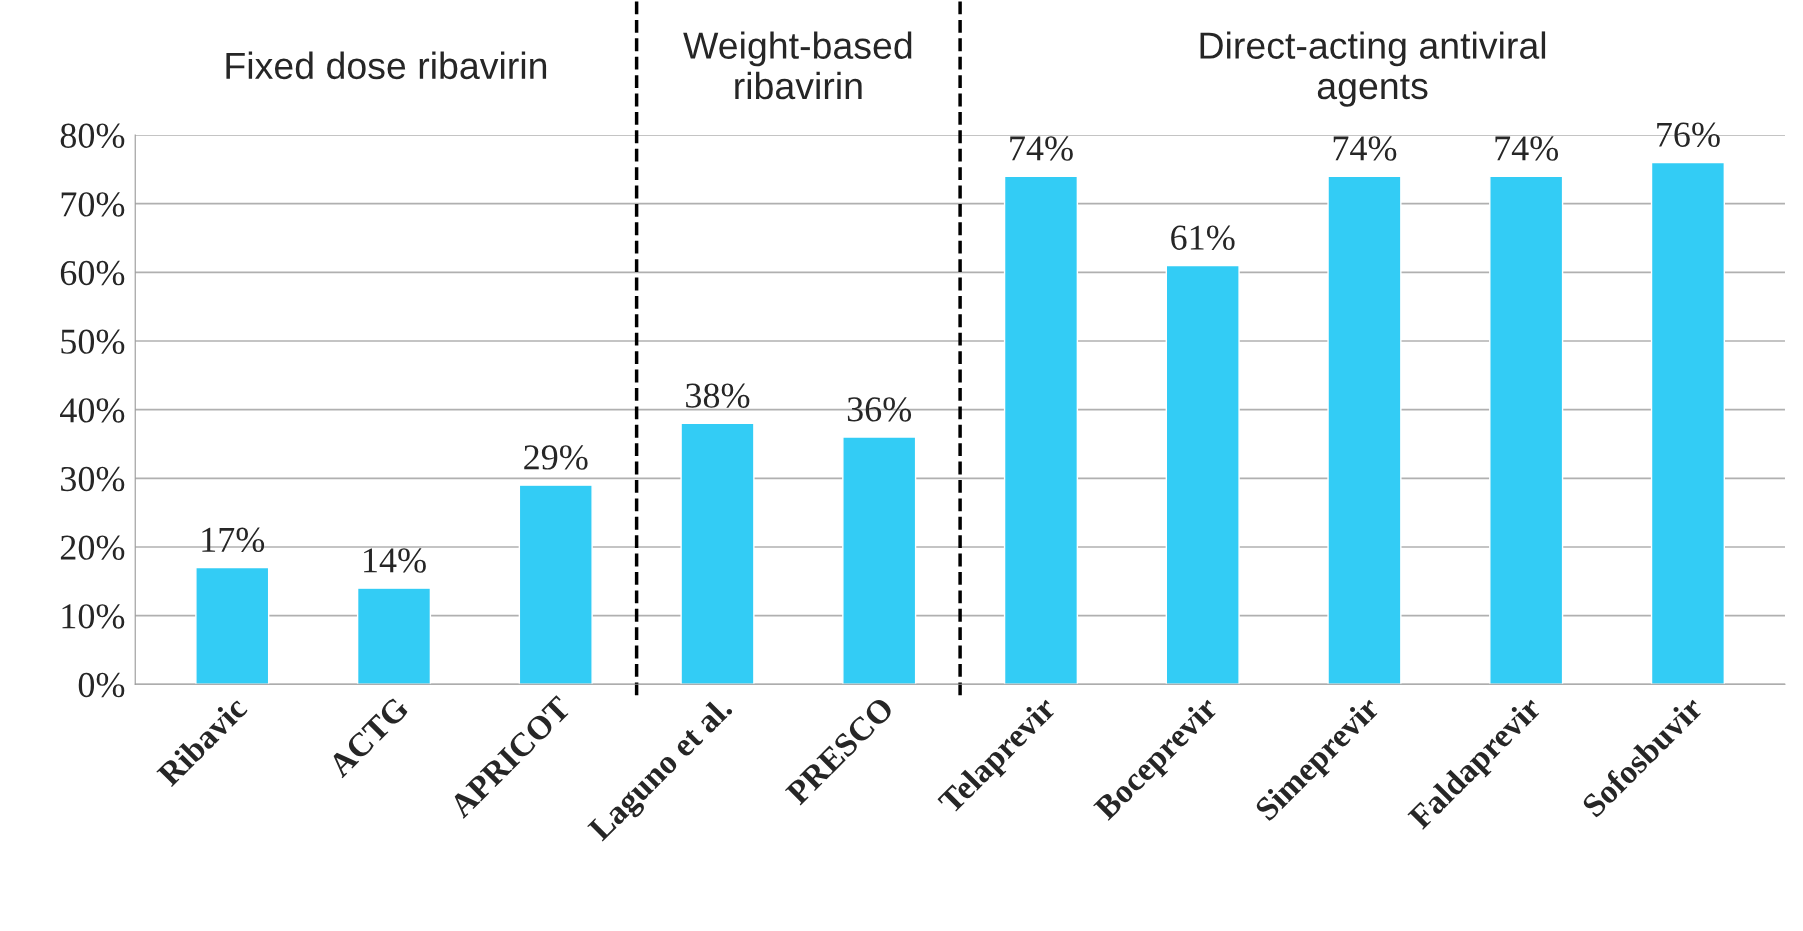  I want to click on text: Weight-based ribavirin, so click(797, 65).